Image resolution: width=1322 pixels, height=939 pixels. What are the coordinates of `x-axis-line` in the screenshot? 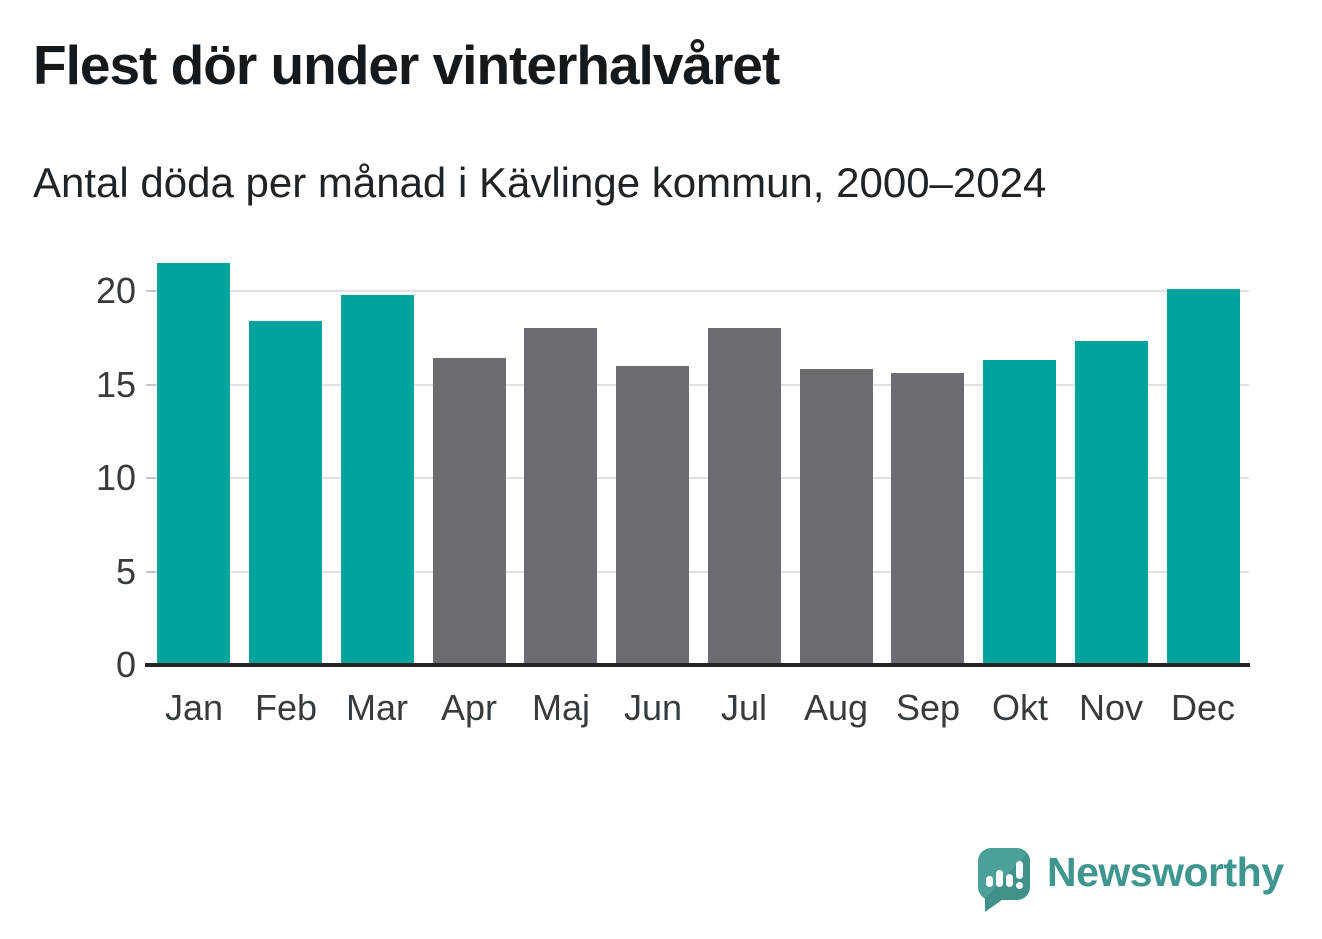 It's located at (697, 665).